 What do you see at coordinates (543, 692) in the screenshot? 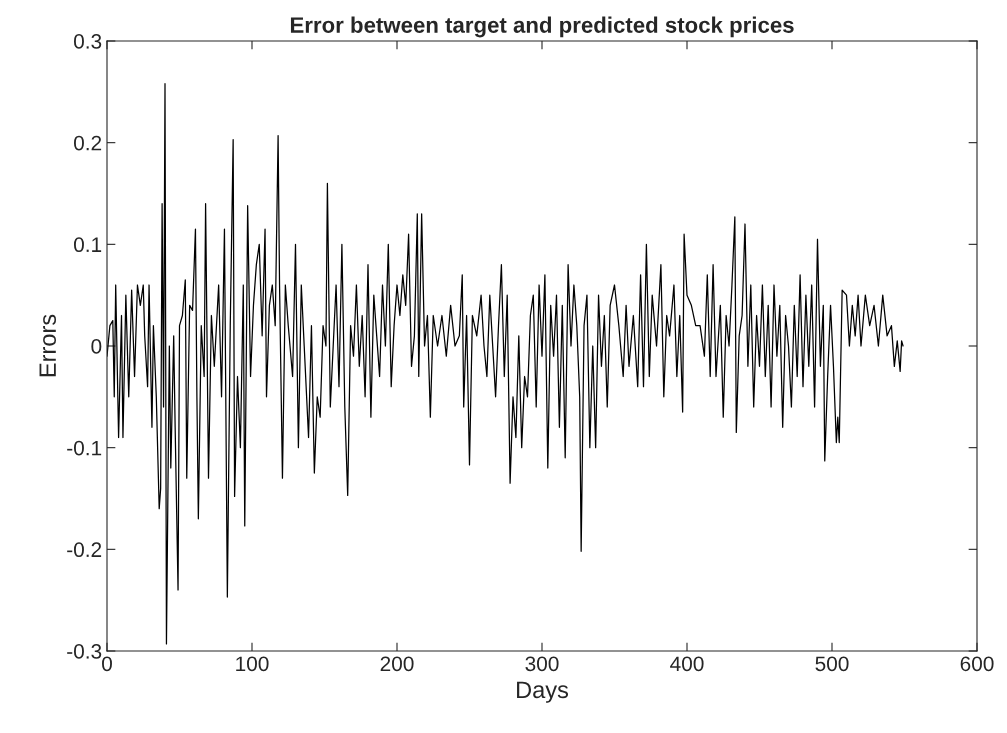
I see `x-axis-title: Days` at bounding box center [543, 692].